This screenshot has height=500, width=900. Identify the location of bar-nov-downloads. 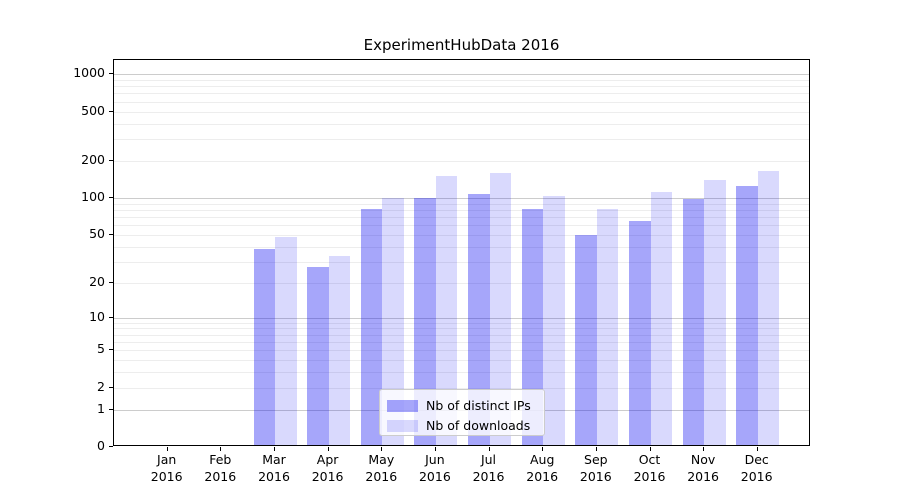
(715, 312).